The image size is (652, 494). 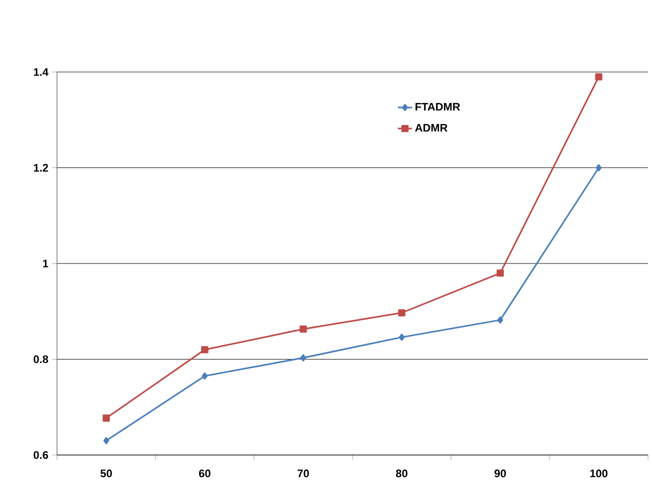 What do you see at coordinates (438, 107) in the screenshot?
I see `legend-label: FTADMR` at bounding box center [438, 107].